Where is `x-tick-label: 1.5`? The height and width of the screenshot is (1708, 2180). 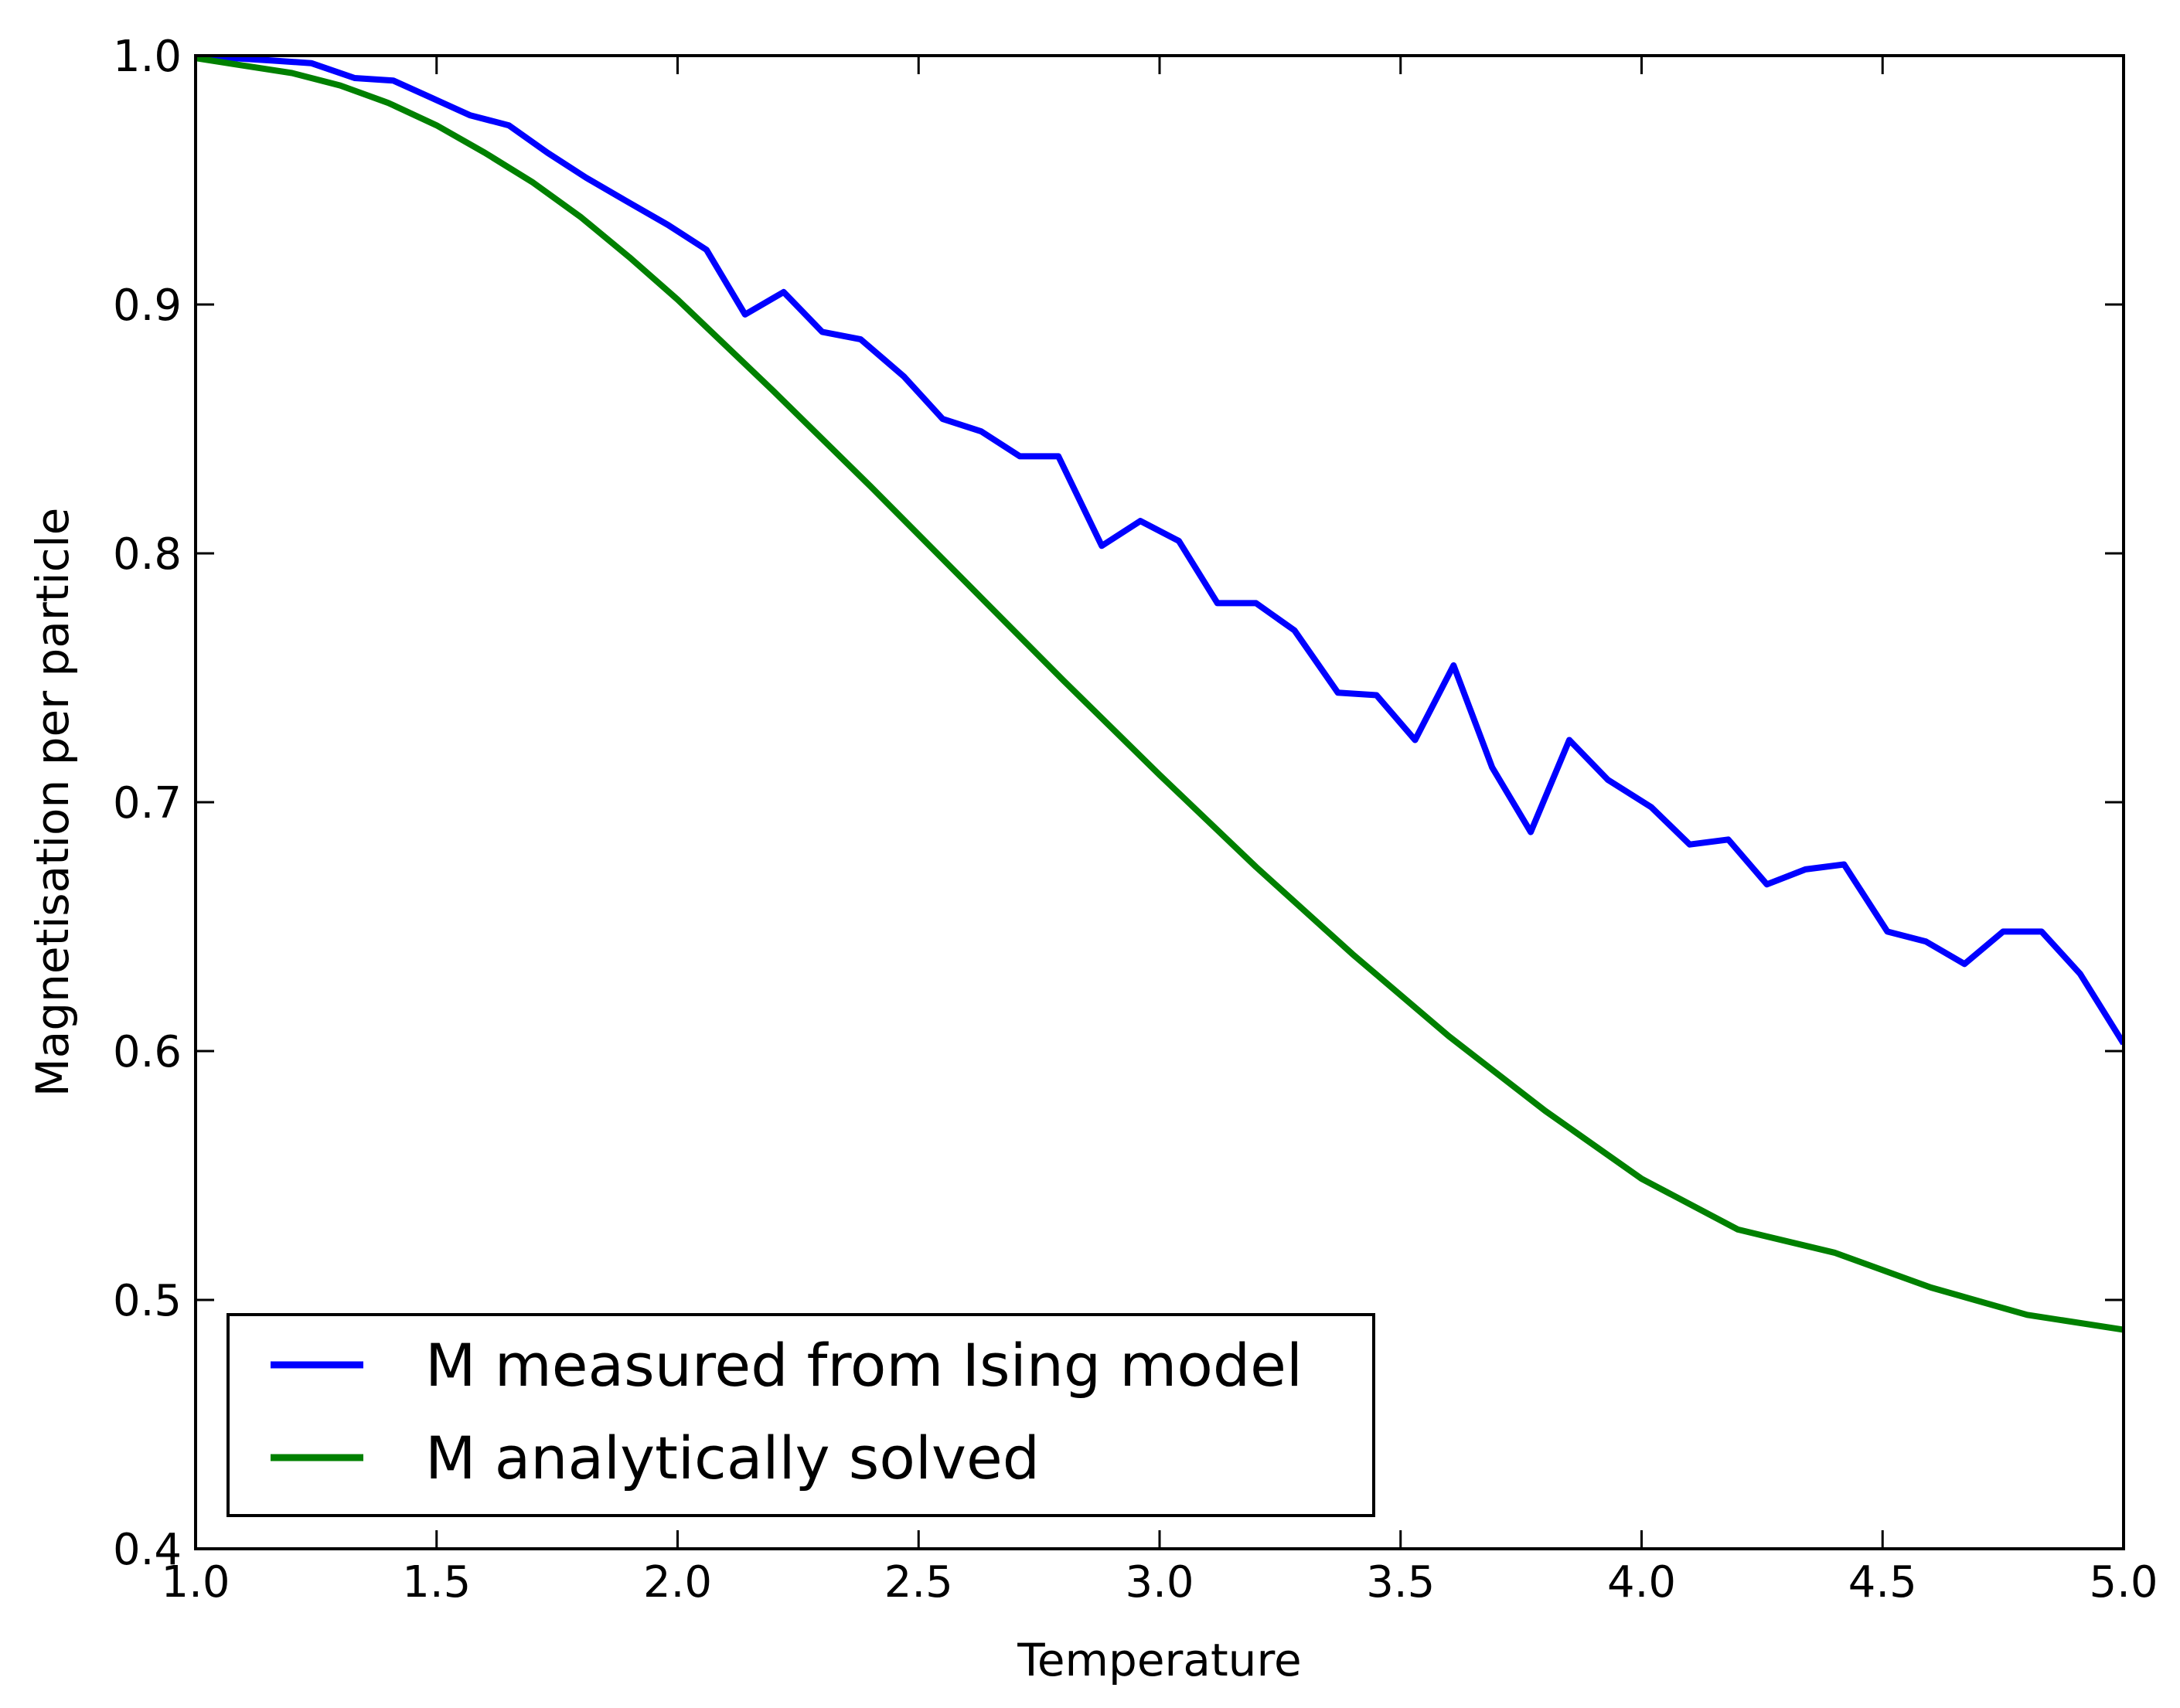
x-tick-label: 1.5 is located at coordinates (436, 1583).